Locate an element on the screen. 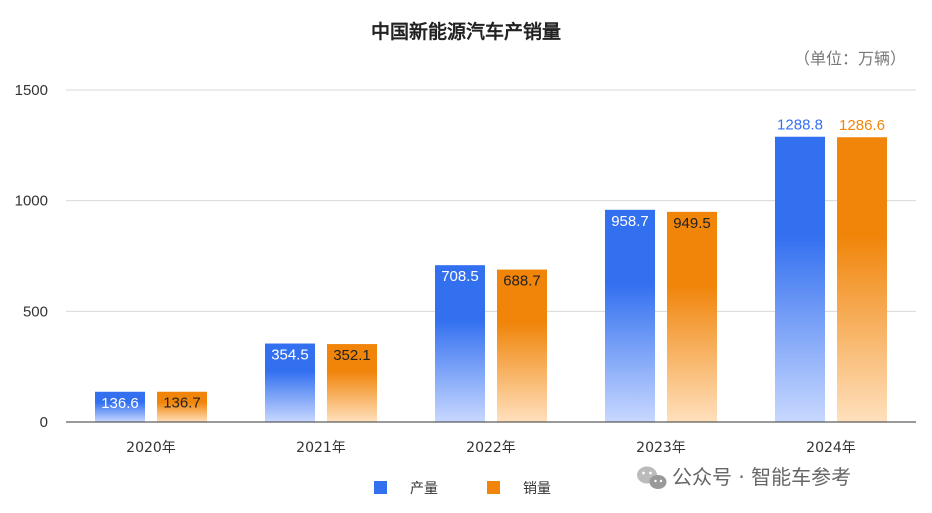 This screenshot has width=932, height=513. x-axis-ticks: 2020年 2021年 2022年 2023年 2024年 is located at coordinates (491, 448).